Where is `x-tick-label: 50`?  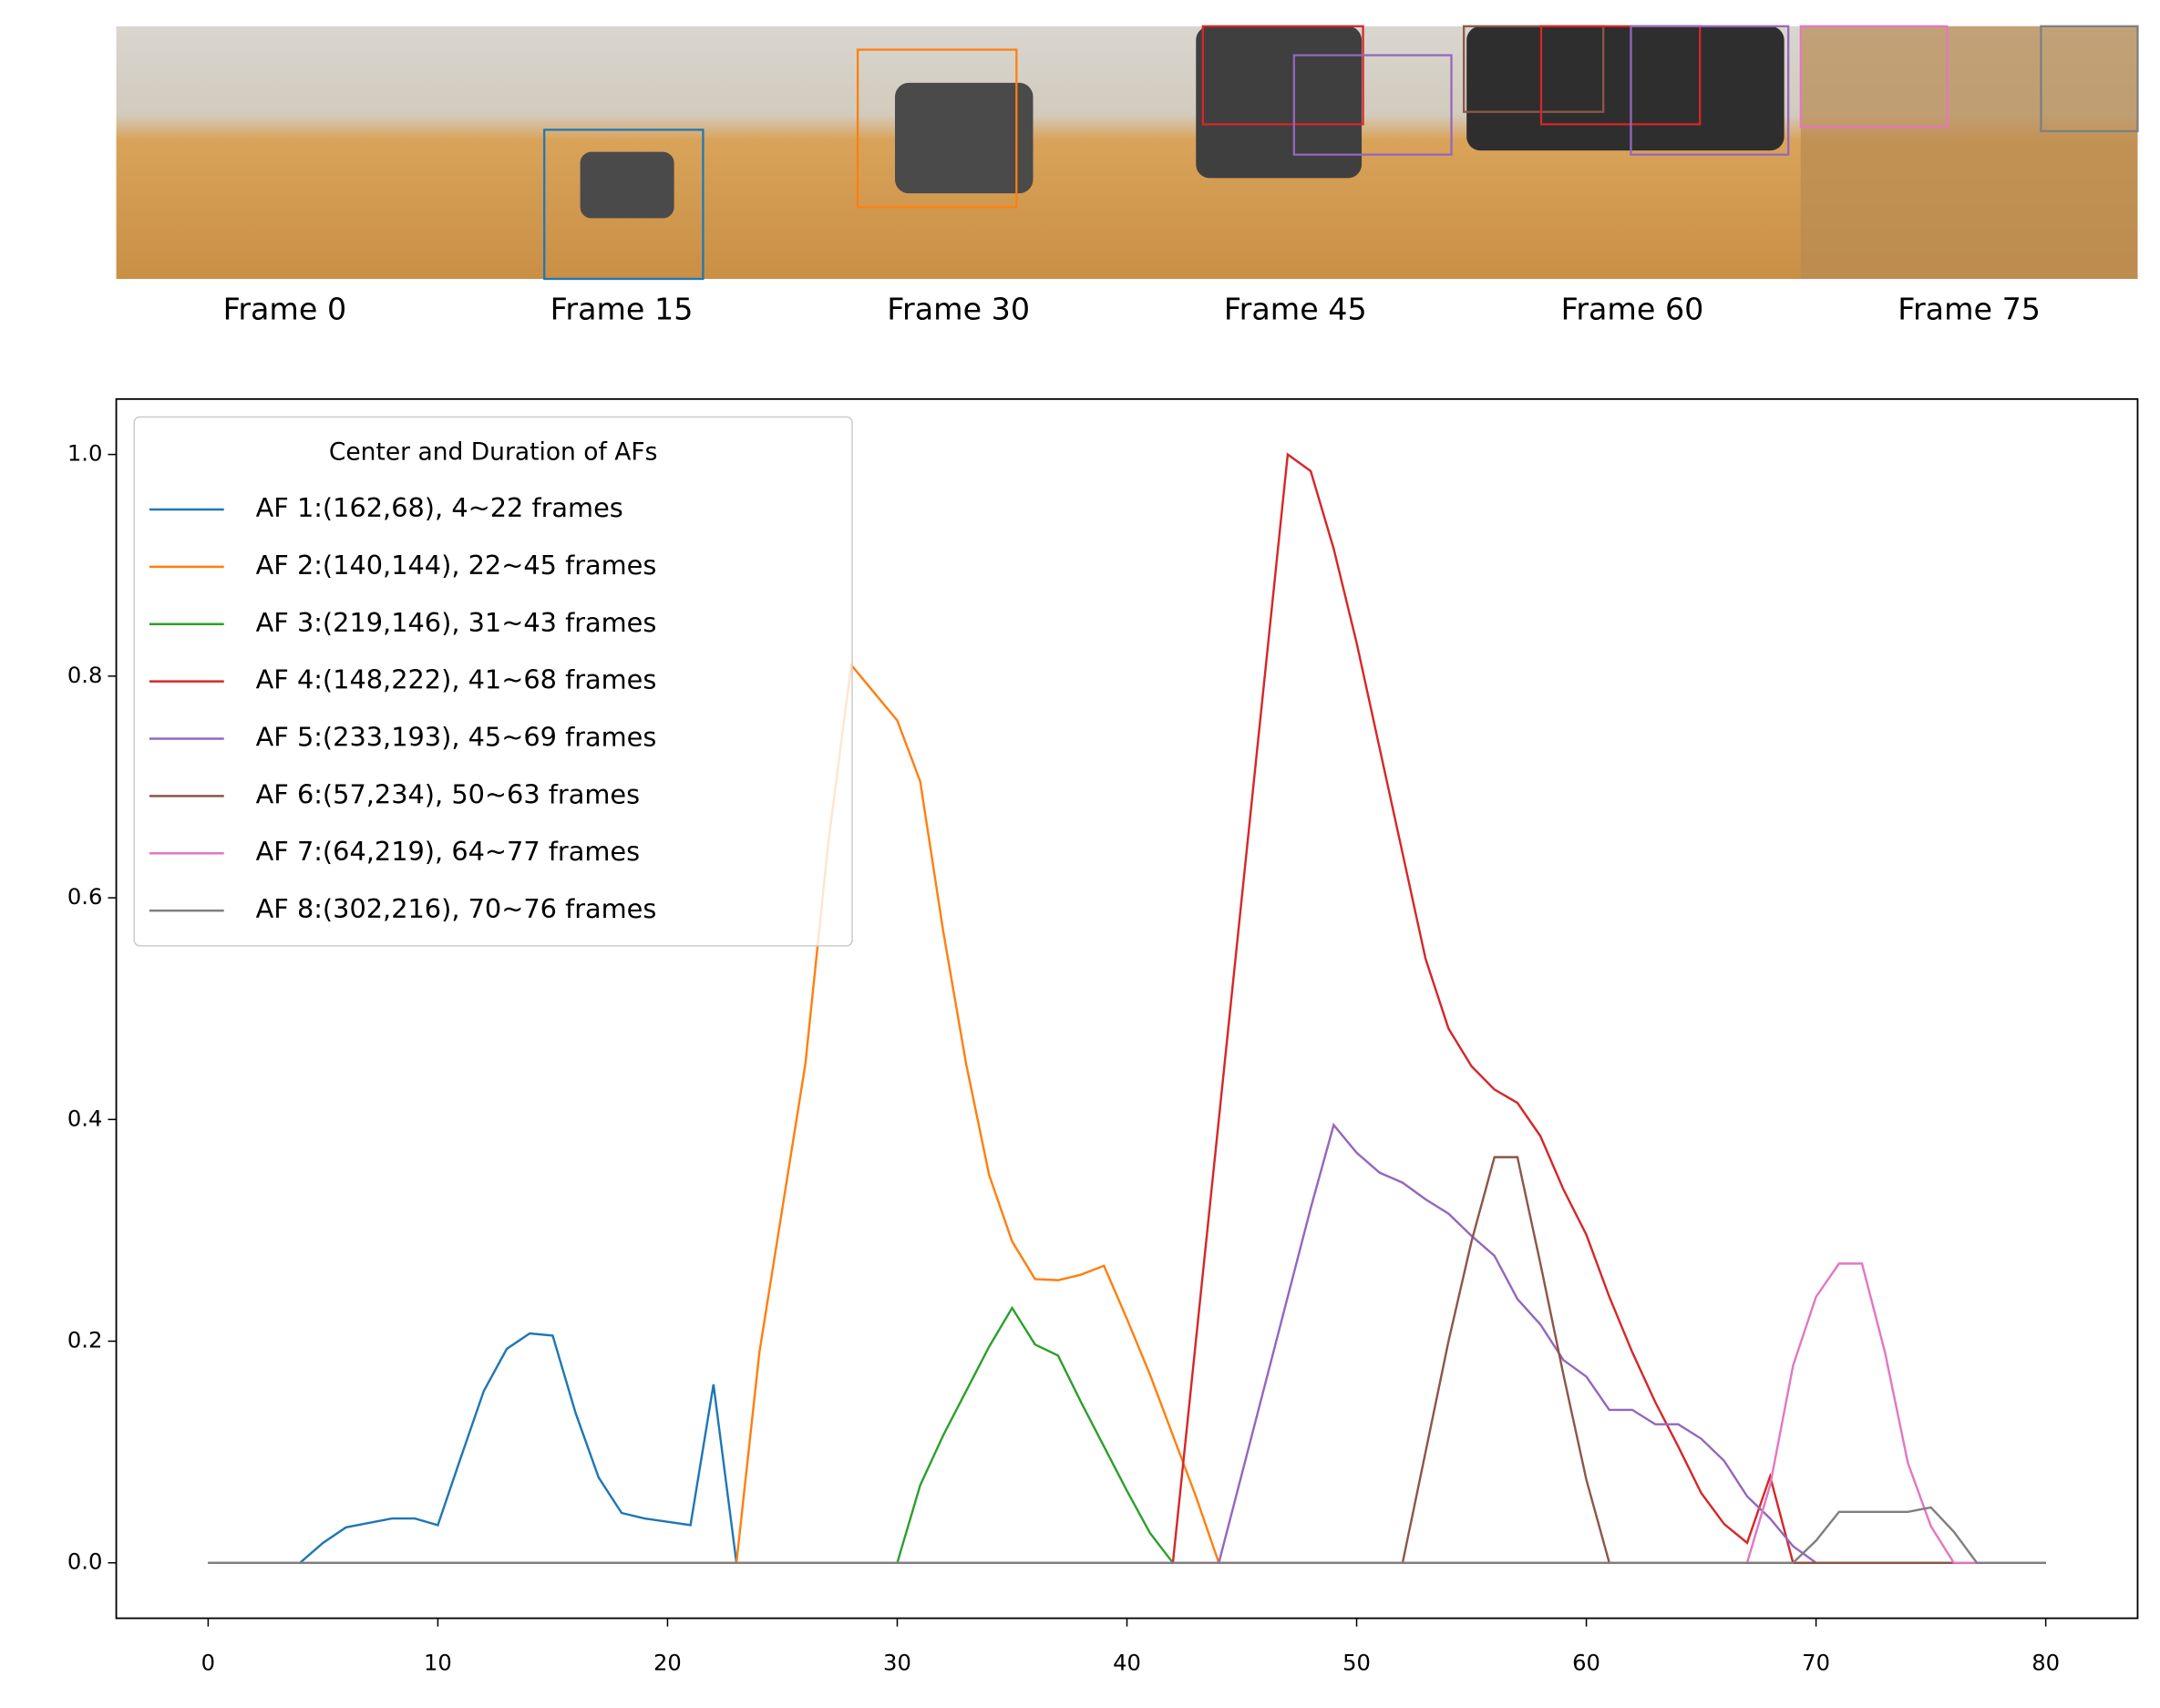
x-tick-label: 50 is located at coordinates (1356, 1663).